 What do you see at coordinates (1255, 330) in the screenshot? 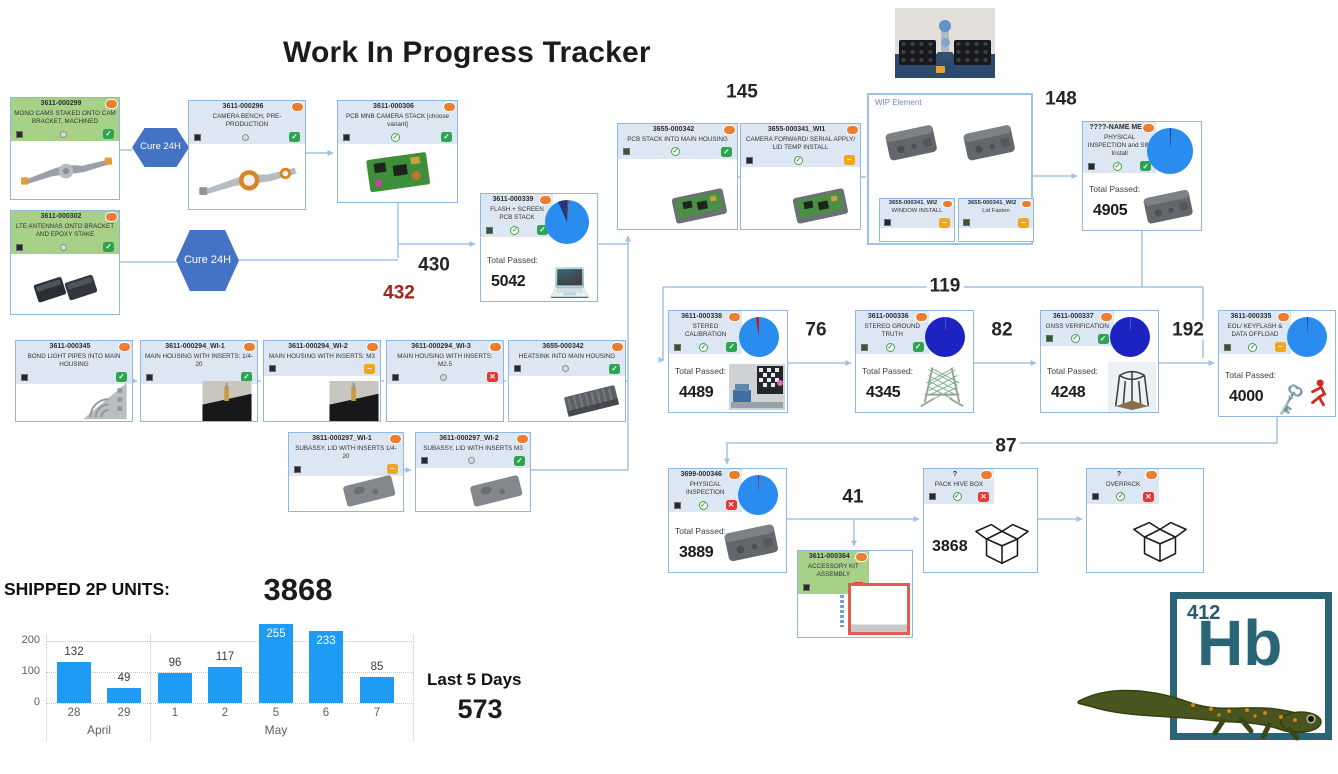
I see `node-description: EOL/ KEYFLASH & DATA OFFLOAD` at bounding box center [1255, 330].